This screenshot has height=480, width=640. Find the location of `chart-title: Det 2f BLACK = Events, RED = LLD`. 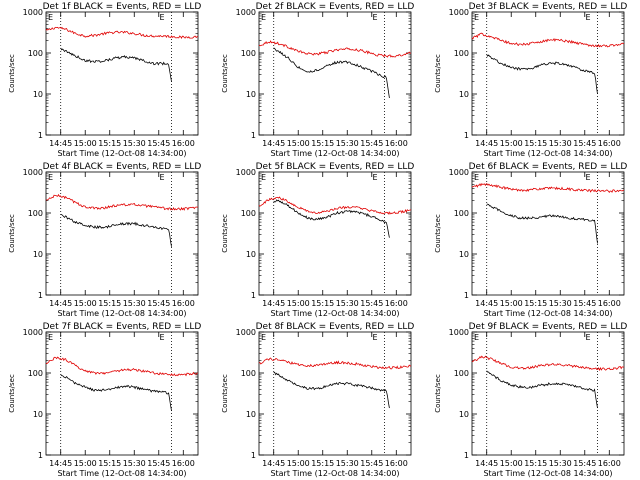

chart-title: Det 2f BLACK = Events, RED = LLD is located at coordinates (335, 7).